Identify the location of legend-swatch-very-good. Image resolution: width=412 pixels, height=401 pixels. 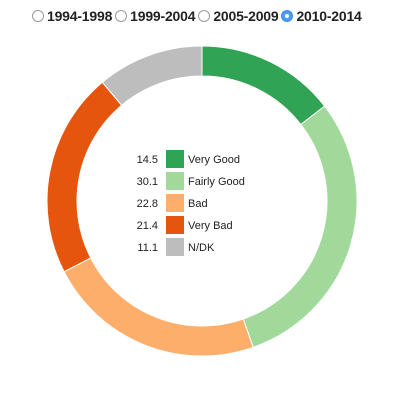
(175, 159).